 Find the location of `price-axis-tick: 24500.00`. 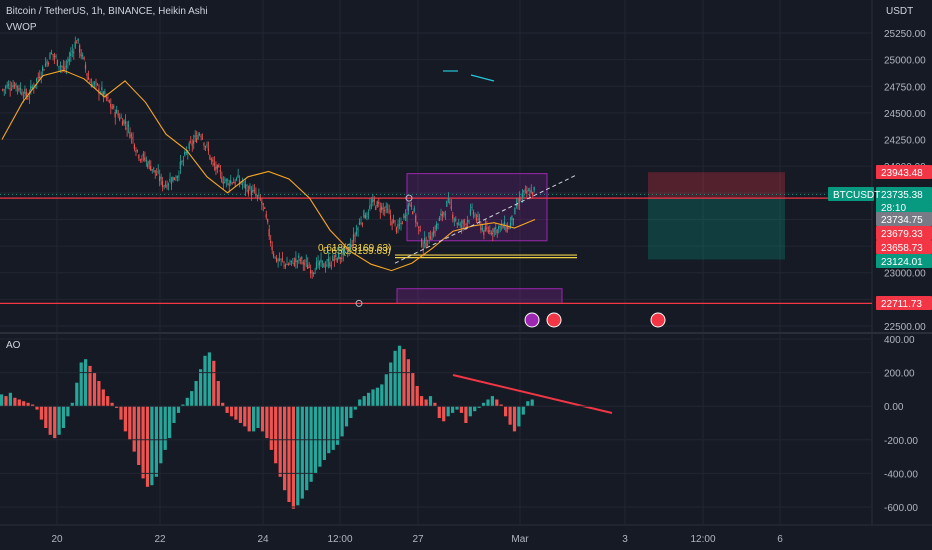

price-axis-tick: 24500.00 is located at coordinates (905, 114).